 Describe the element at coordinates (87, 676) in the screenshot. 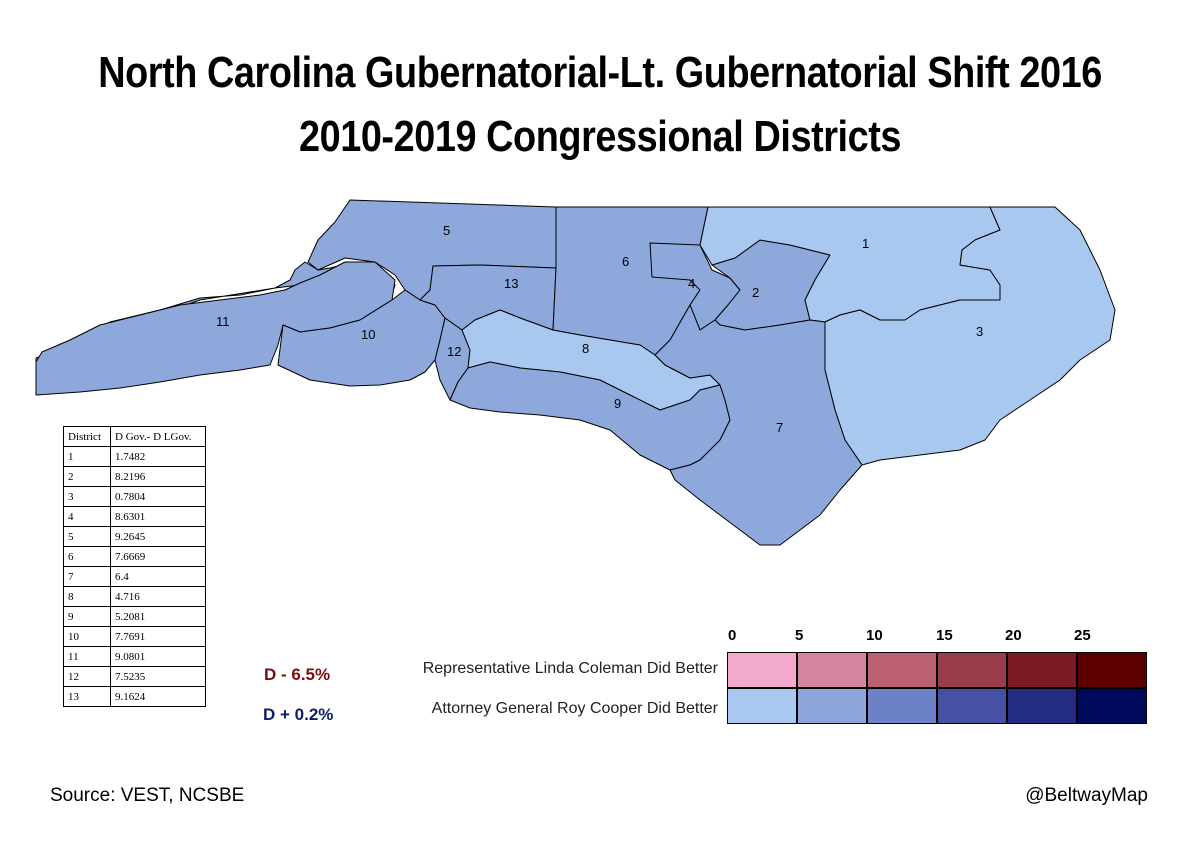

I see `table-cell: 12` at that location.